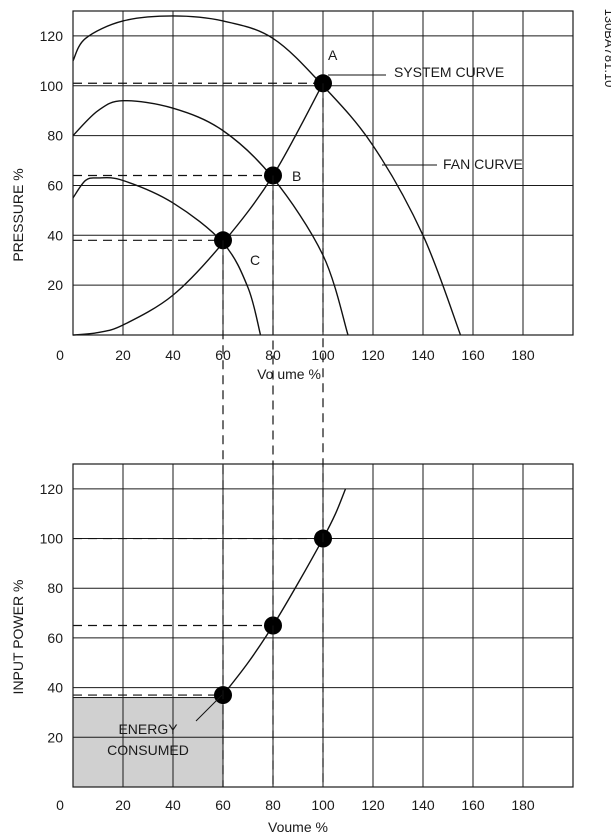 This screenshot has height=836, width=611. I want to click on figure-id: 130BA781.10, so click(606, 48).